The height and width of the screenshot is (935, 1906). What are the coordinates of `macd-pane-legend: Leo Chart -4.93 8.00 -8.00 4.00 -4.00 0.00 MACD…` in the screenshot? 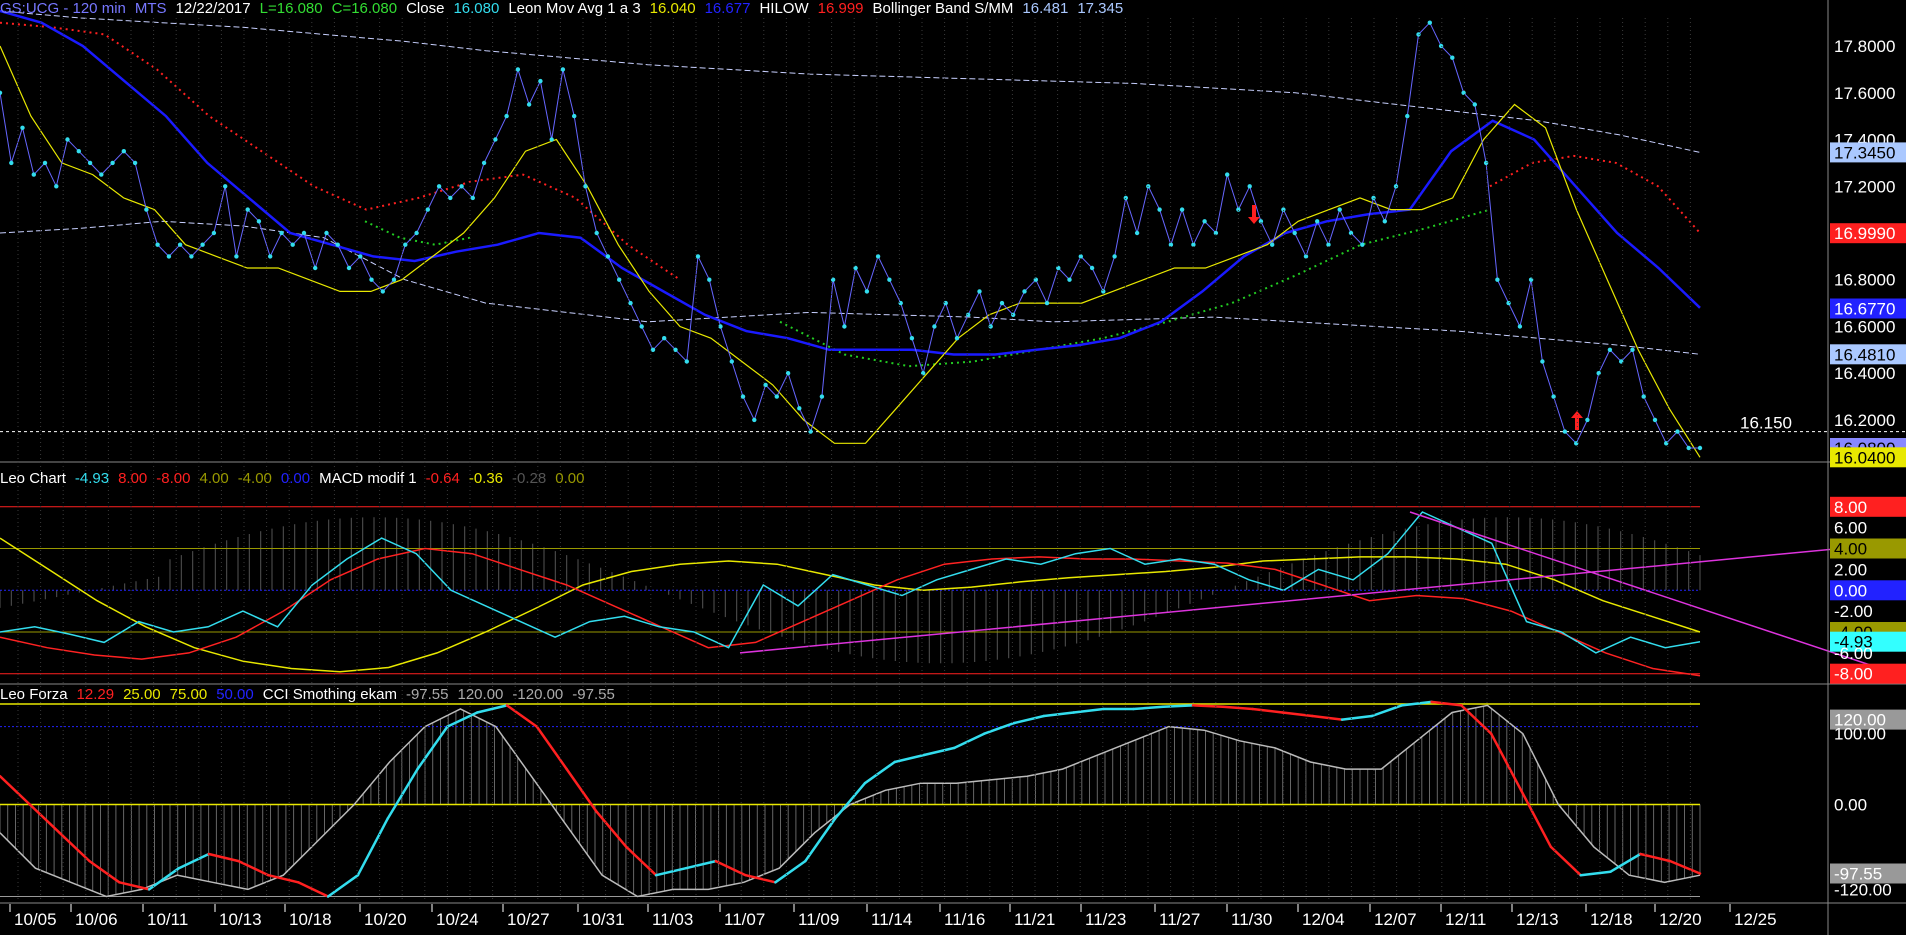 It's located at (296, 479).